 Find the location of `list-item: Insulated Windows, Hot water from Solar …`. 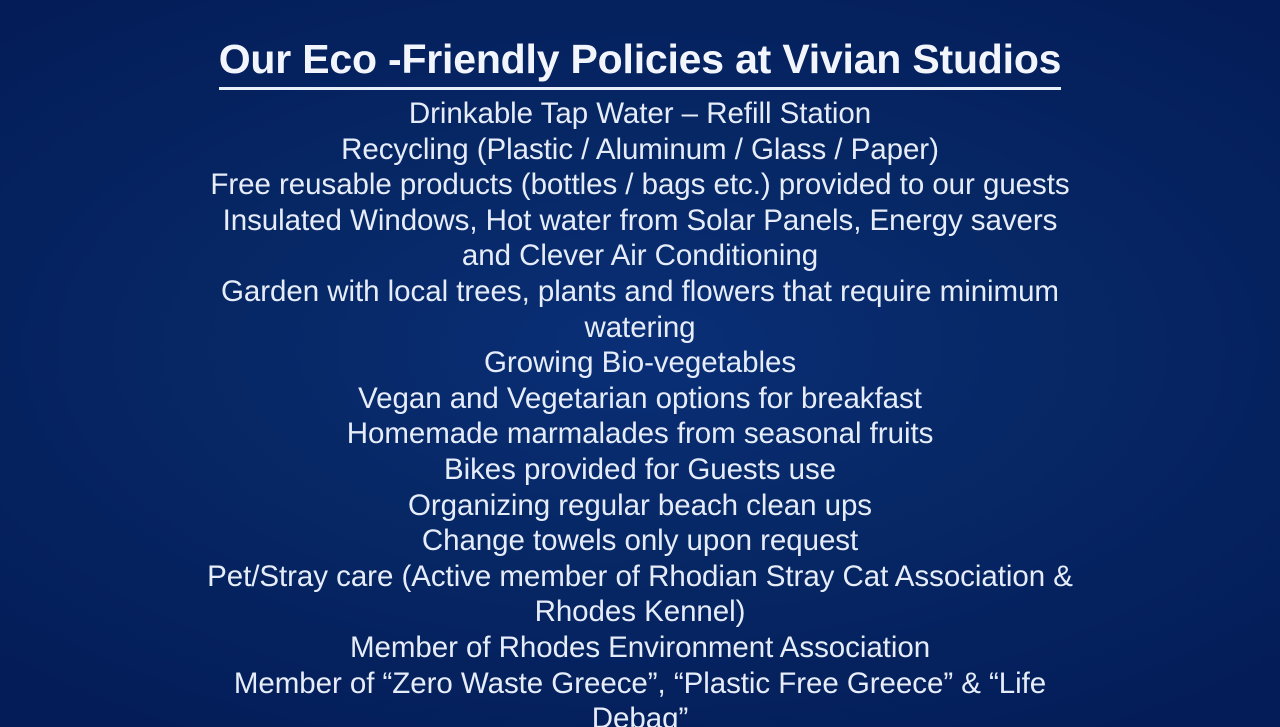

list-item: Insulated Windows, Hot water from Solar … is located at coordinates (640, 238).